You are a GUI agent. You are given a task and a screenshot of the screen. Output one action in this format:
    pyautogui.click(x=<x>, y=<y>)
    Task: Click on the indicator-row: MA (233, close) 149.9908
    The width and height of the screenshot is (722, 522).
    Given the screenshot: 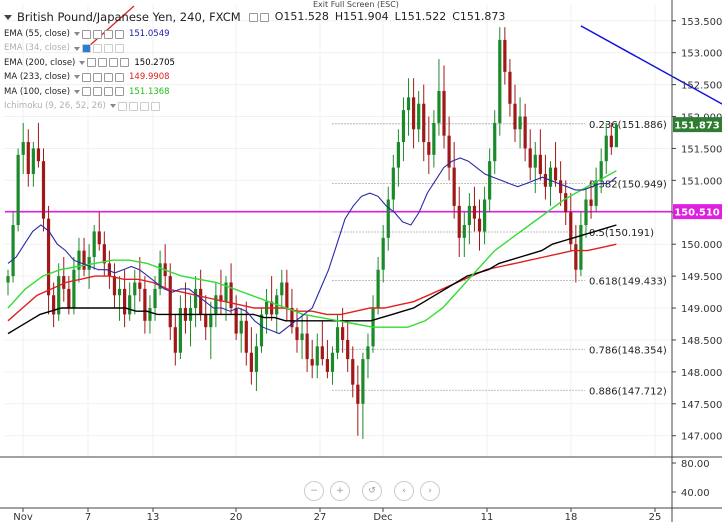 What is the action you would take?
    pyautogui.click(x=254, y=77)
    